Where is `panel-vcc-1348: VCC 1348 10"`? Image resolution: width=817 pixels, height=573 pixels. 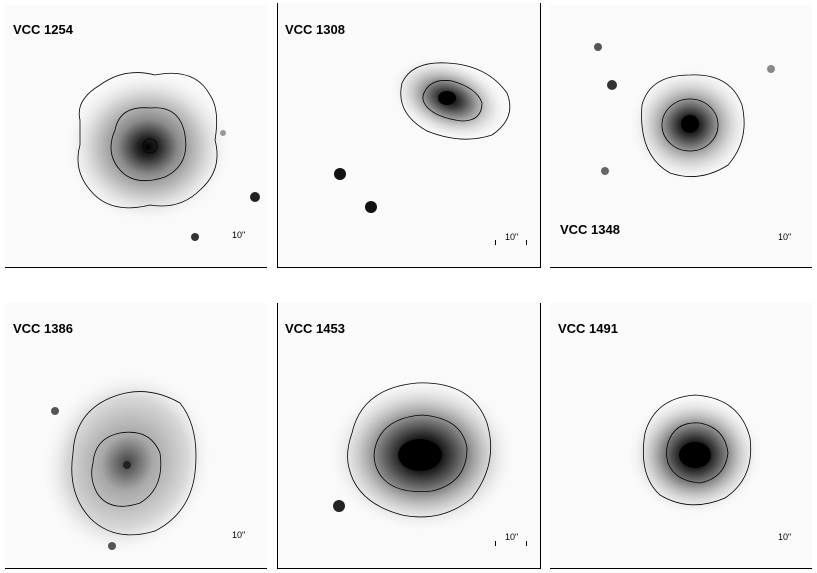 panel-vcc-1348: VCC 1348 10" is located at coordinates (681, 136).